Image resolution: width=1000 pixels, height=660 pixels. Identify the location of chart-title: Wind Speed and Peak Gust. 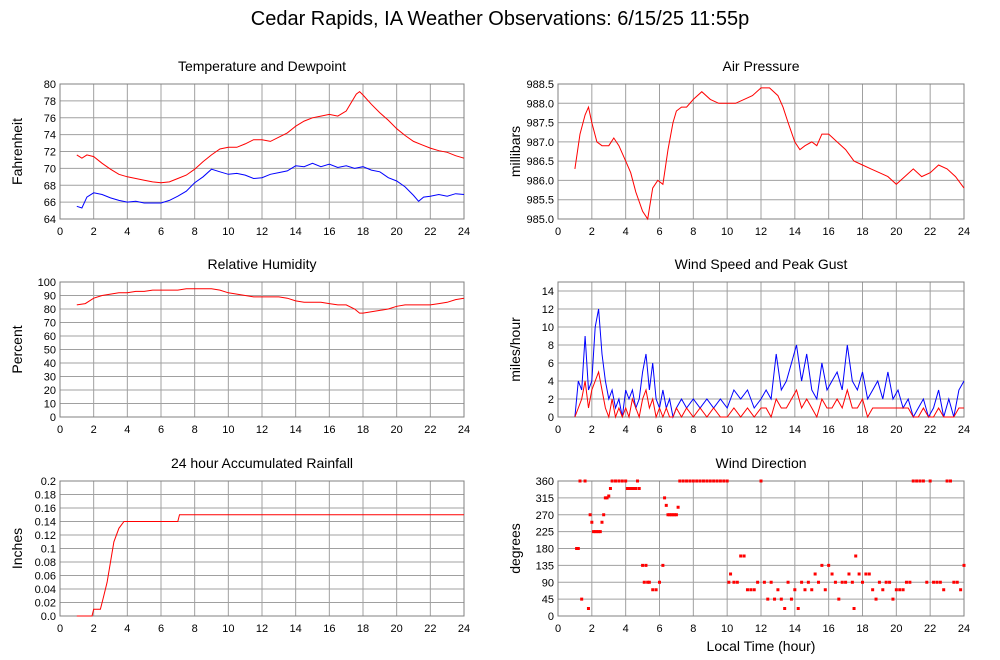
(761, 264).